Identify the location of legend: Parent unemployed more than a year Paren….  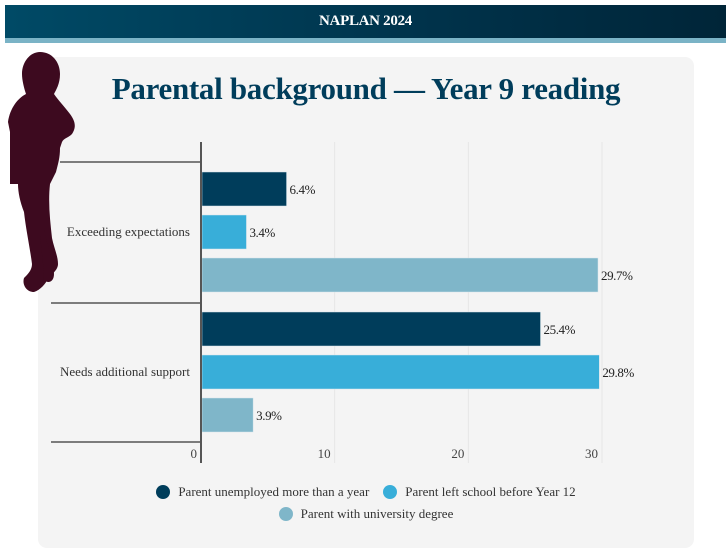
(366, 503).